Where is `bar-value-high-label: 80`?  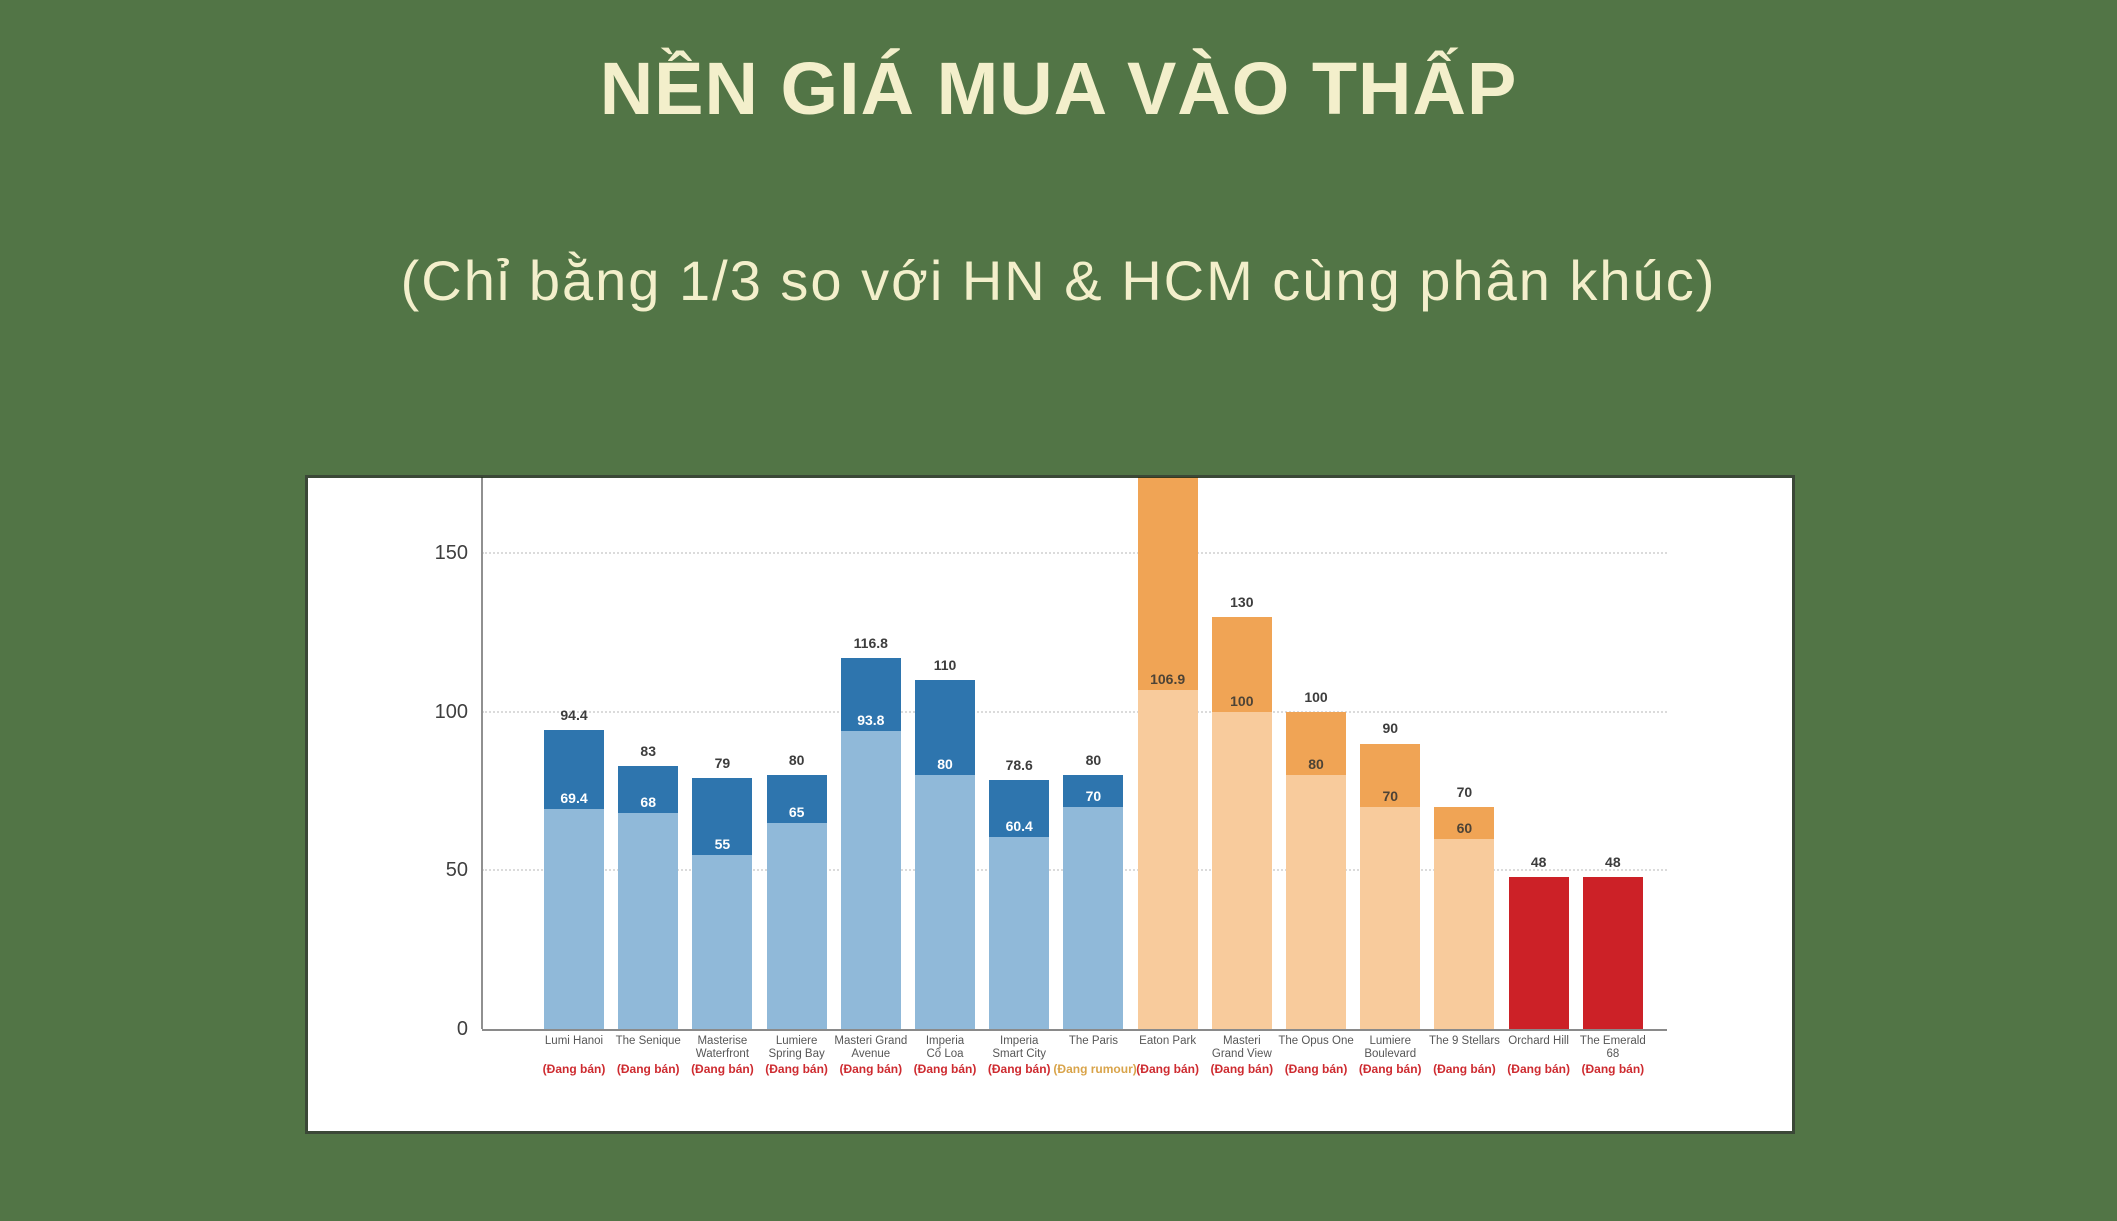 bar-value-high-label: 80 is located at coordinates (1093, 760).